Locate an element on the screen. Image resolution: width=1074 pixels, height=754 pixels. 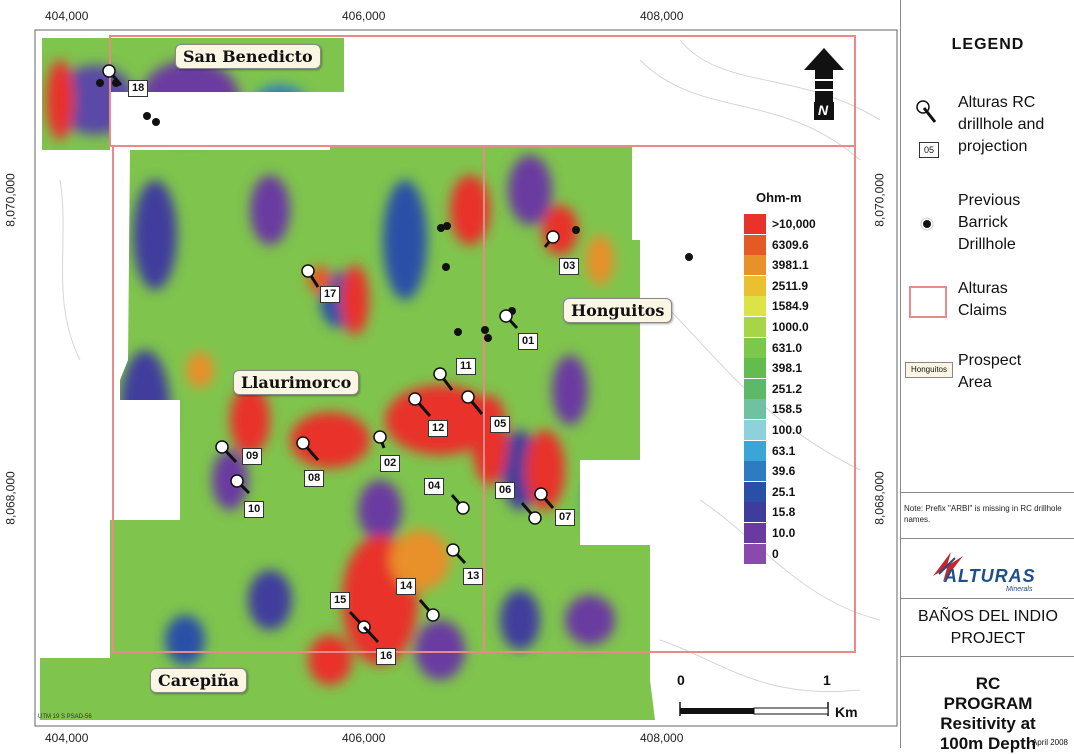
scale-unit-label: Km is located at coordinates (846, 712).